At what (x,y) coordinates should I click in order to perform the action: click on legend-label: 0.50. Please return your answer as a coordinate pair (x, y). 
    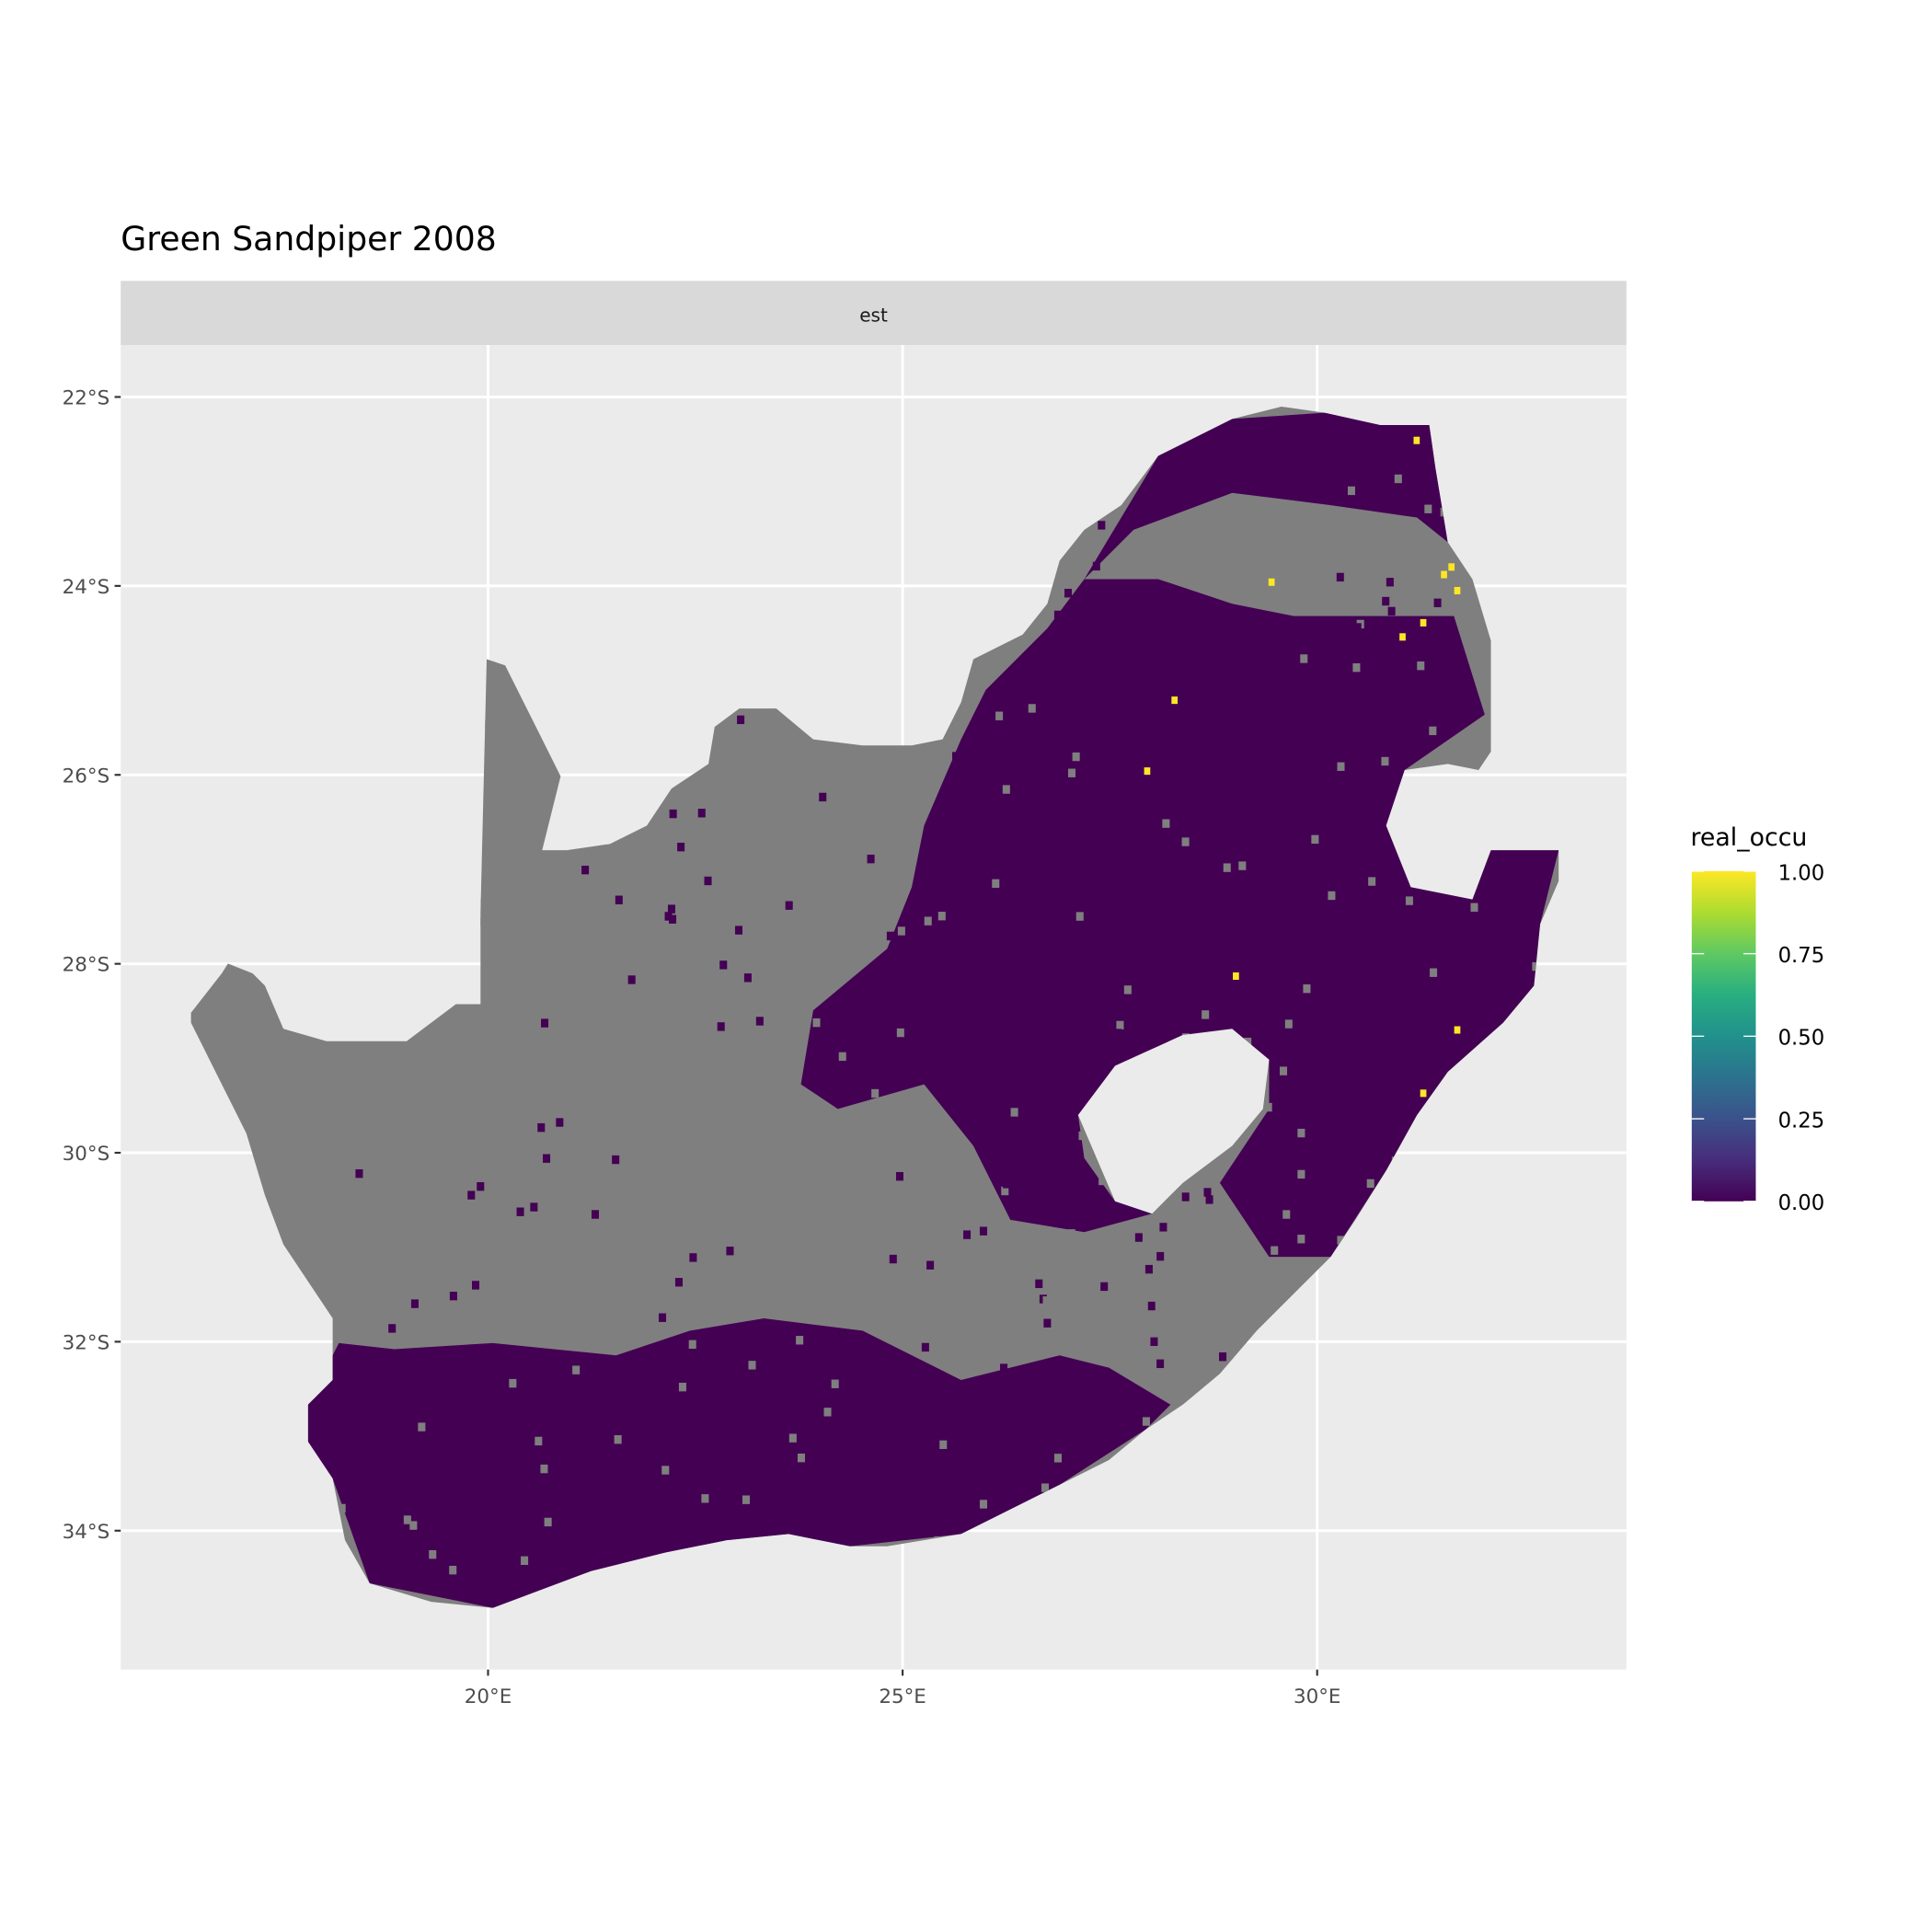
    Looking at the image, I should click on (1801, 1039).